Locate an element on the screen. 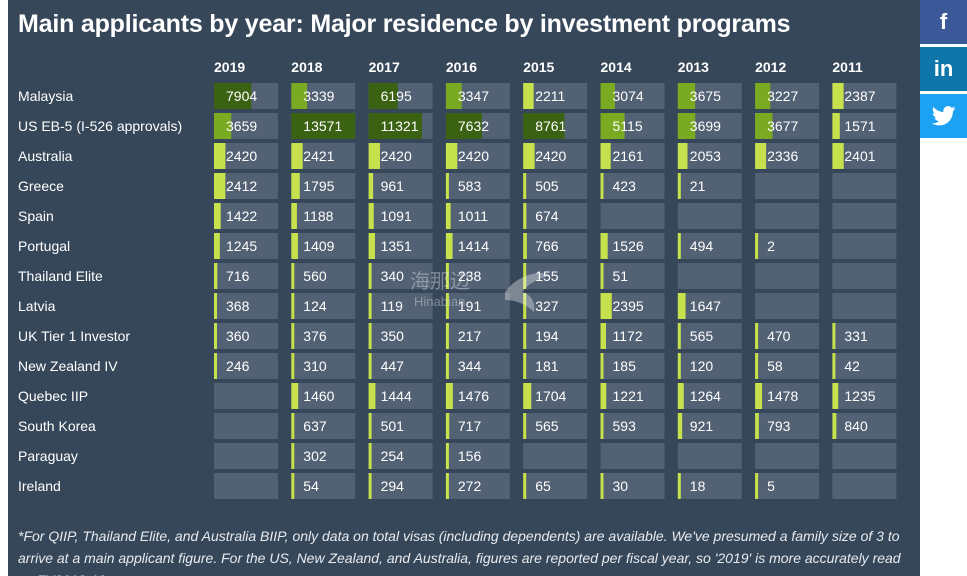 The height and width of the screenshot is (576, 967). value-label: 1011 is located at coordinates (473, 216).